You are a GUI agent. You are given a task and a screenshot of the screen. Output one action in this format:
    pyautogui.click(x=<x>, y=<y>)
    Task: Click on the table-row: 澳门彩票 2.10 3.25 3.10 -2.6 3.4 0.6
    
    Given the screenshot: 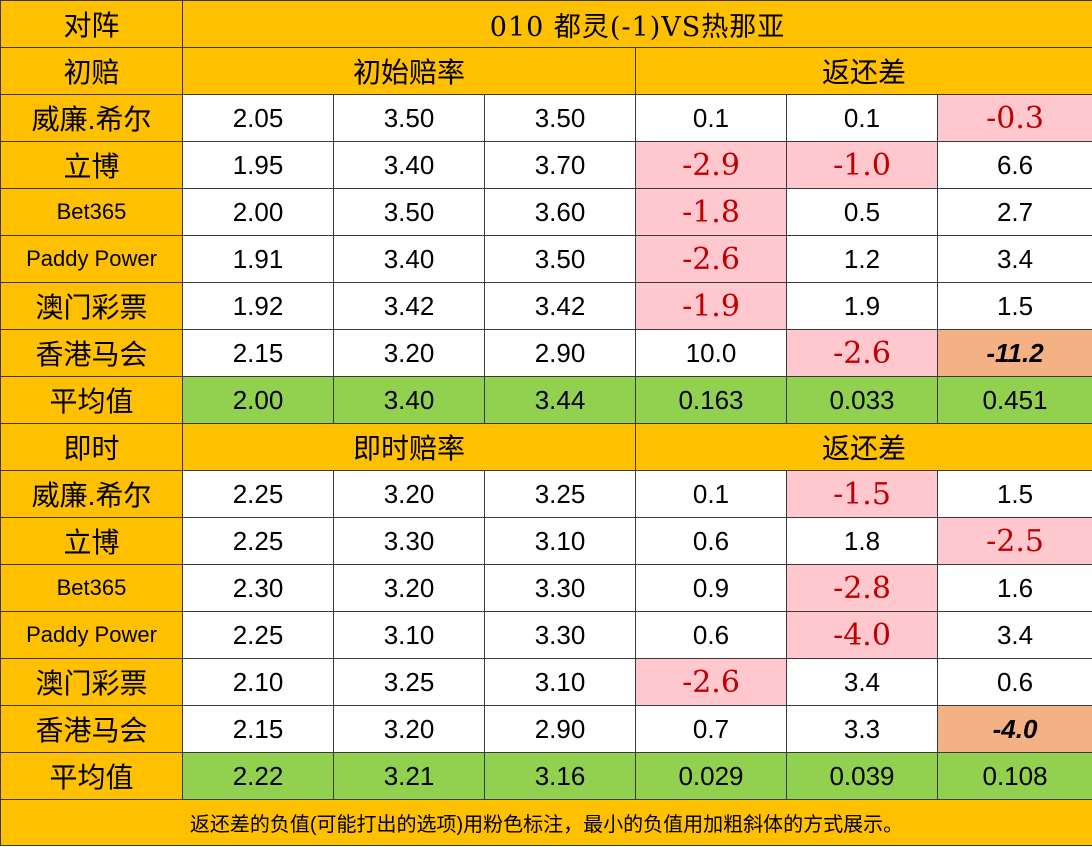 What is the action you would take?
    pyautogui.click(x=546, y=682)
    